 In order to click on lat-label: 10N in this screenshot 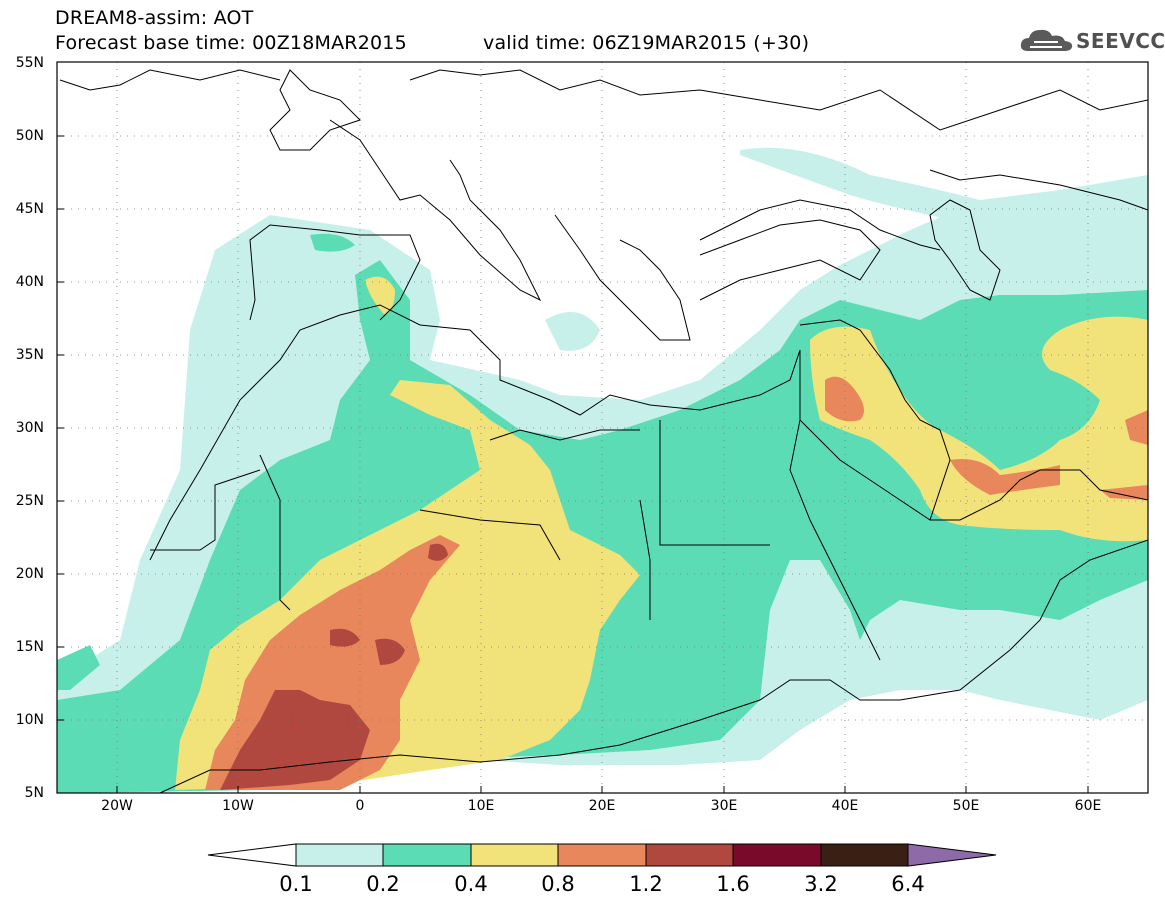, I will do `click(29, 720)`.